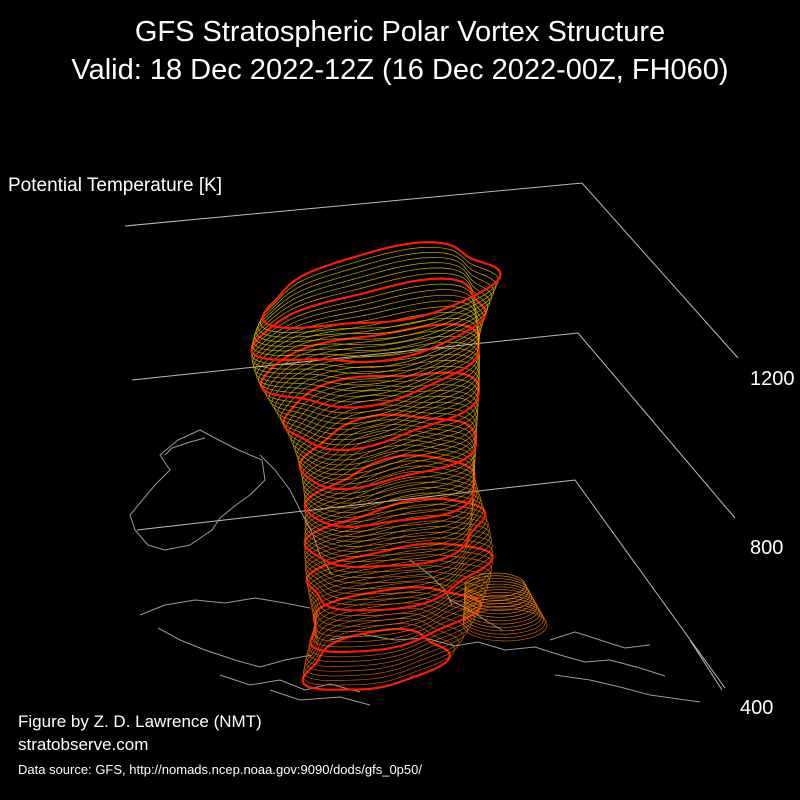 Image resolution: width=800 pixels, height=800 pixels. I want to click on website-link: stratobserve.com, so click(83, 744).